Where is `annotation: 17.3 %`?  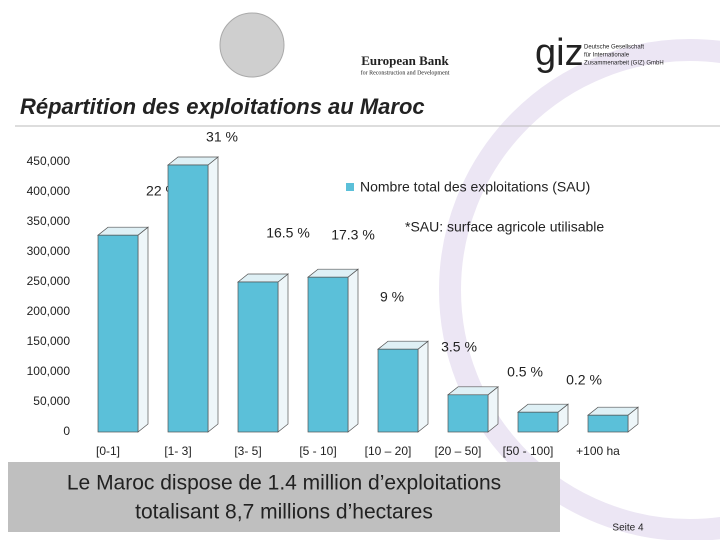
annotation: 17.3 % is located at coordinates (353, 235).